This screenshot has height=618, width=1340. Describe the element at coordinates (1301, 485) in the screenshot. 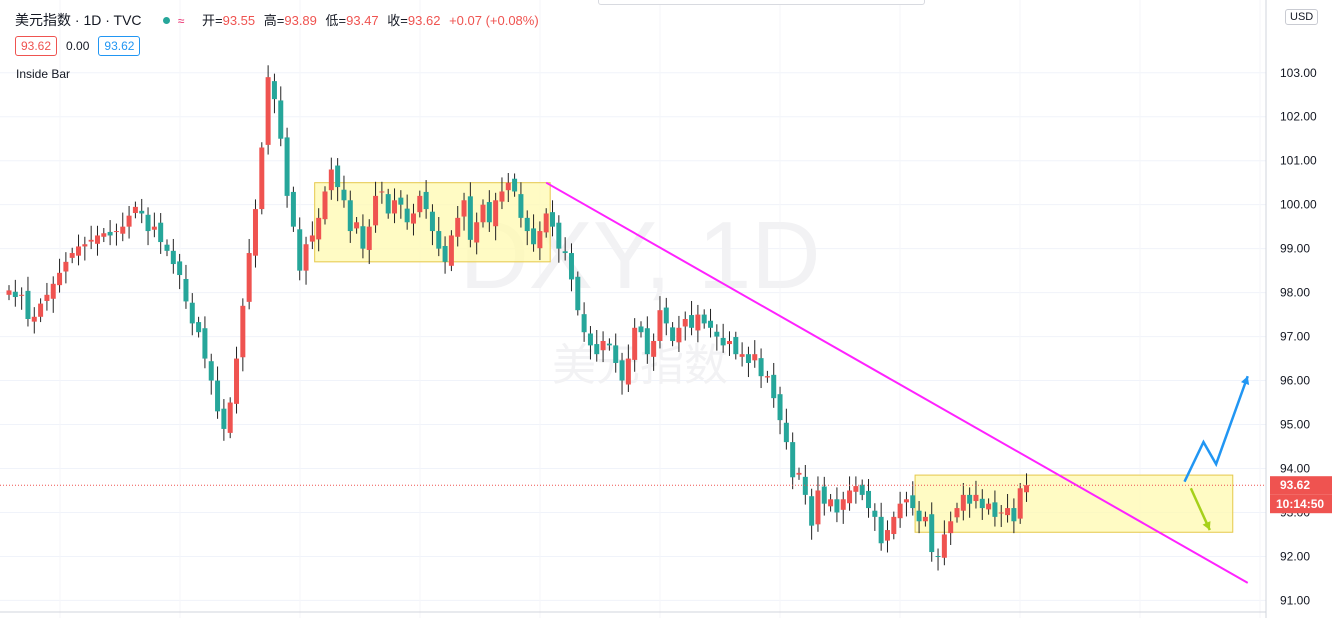

I see `current-price-tag` at that location.